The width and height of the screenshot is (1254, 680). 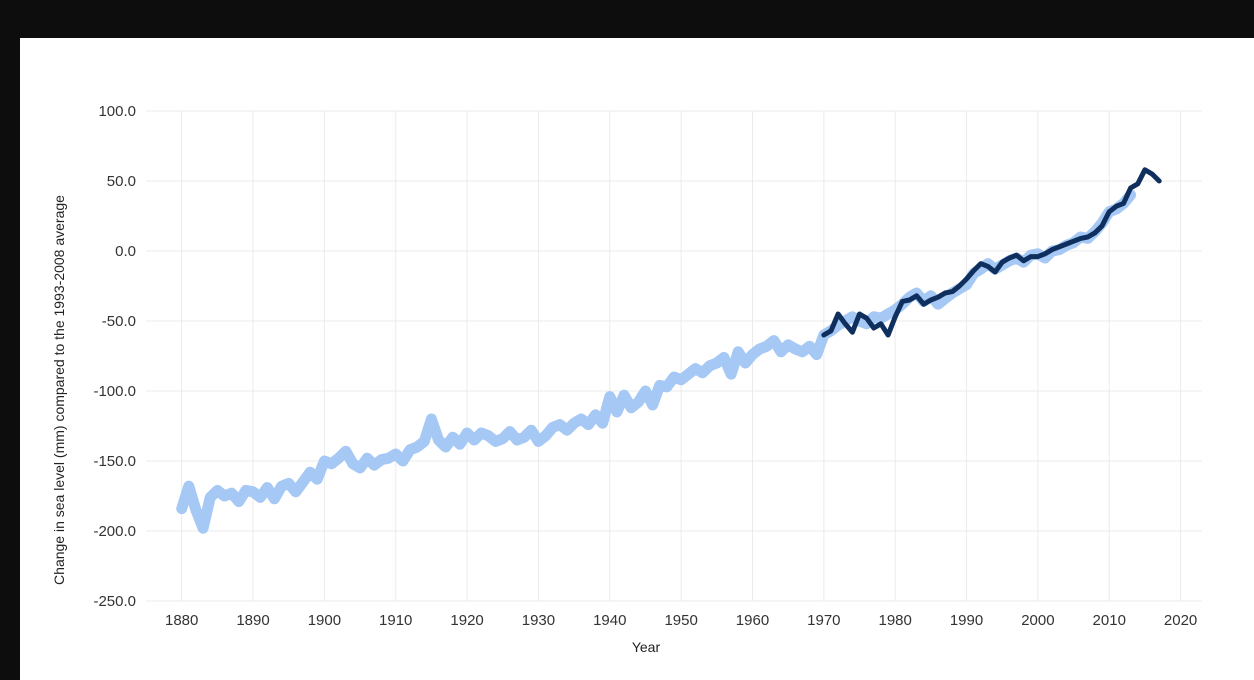 I want to click on x-axis-title: Year, so click(x=646, y=647).